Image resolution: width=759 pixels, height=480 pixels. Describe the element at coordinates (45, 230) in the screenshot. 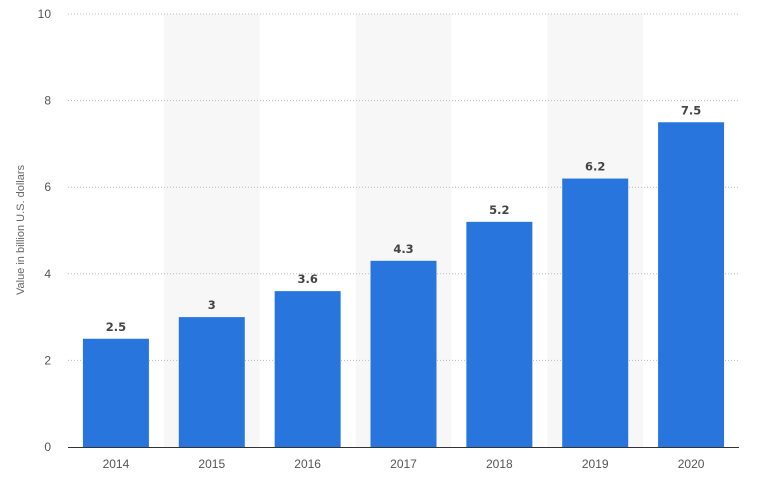

I see `y-axis-tick-labels: 0 2 4 6 8 10` at that location.